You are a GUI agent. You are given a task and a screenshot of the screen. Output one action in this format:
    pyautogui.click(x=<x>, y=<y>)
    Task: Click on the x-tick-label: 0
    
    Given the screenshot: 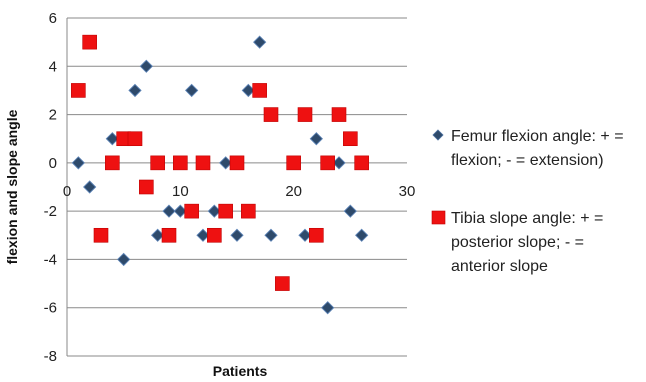 What is the action you would take?
    pyautogui.click(x=67, y=191)
    